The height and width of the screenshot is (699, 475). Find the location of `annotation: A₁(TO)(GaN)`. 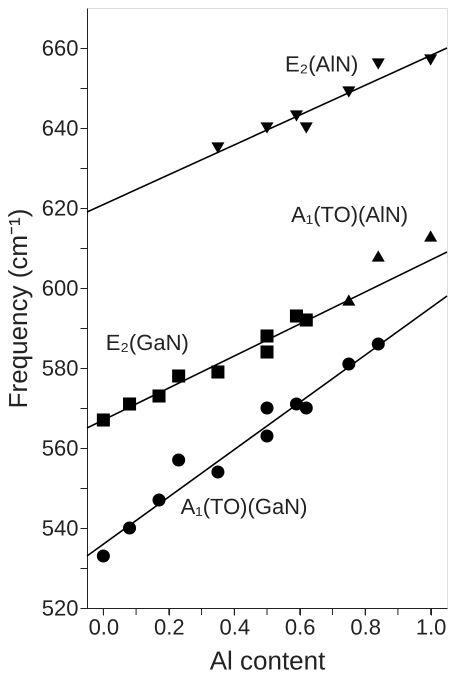

annotation: A₁(TO)(GaN) is located at coordinates (244, 507).